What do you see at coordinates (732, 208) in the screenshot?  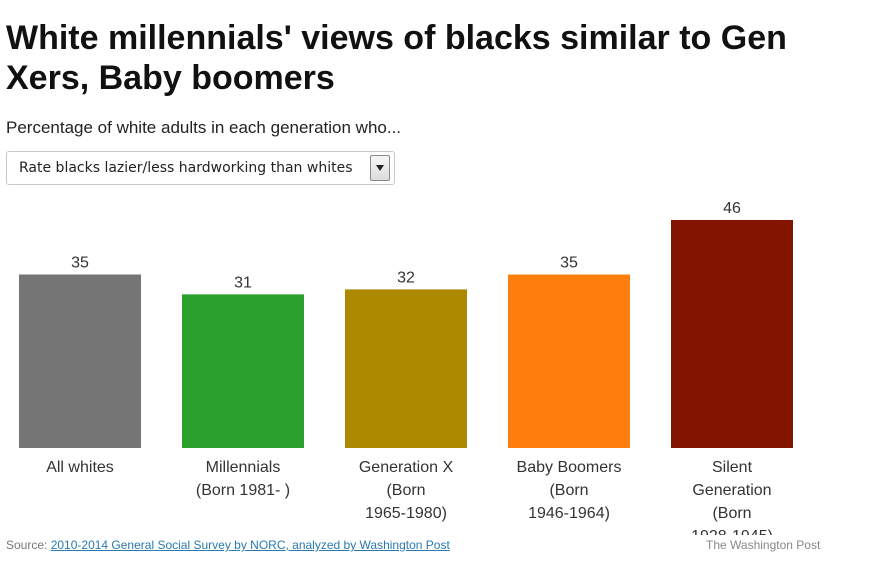 I see `value-label-4: 46` at bounding box center [732, 208].